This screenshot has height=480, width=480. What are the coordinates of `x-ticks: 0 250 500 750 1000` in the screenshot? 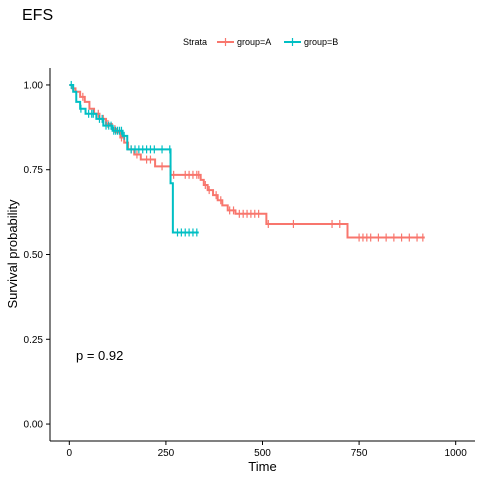 It's located at (267, 450).